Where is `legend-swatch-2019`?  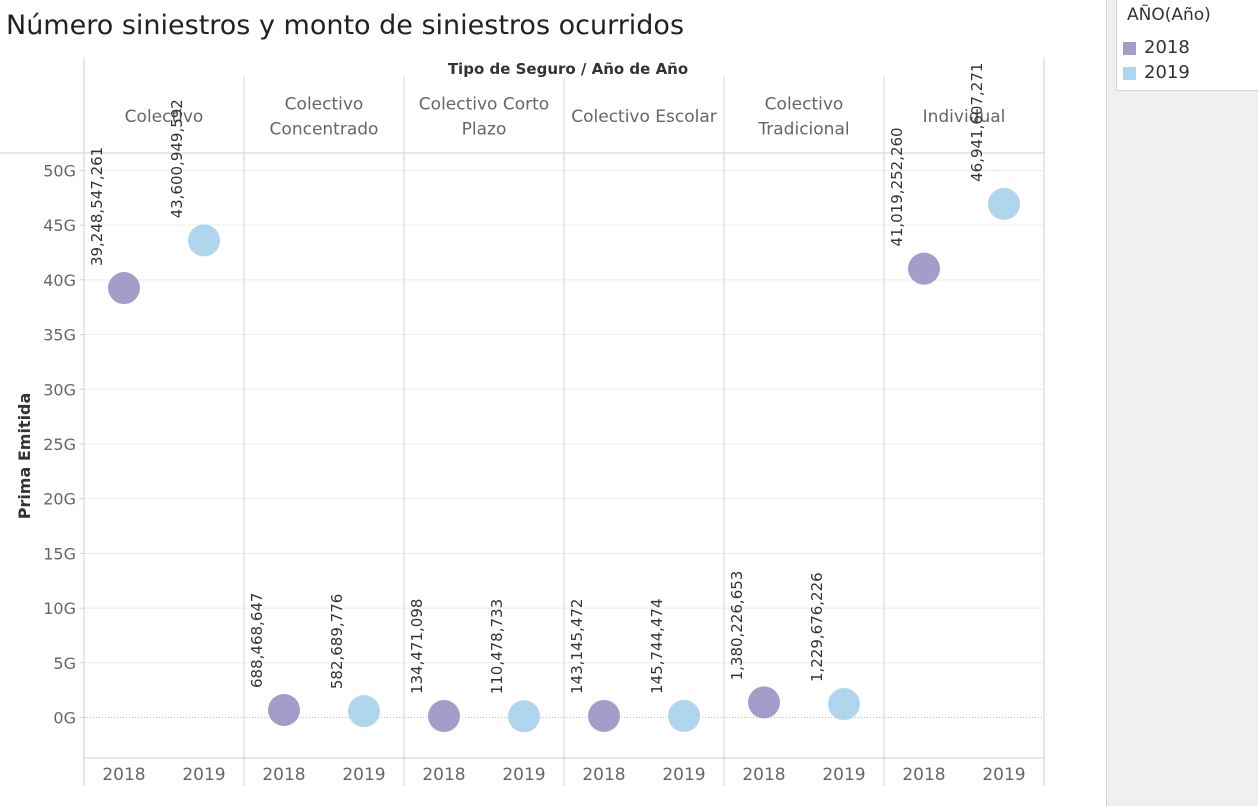
legend-swatch-2019 is located at coordinates (1129, 73).